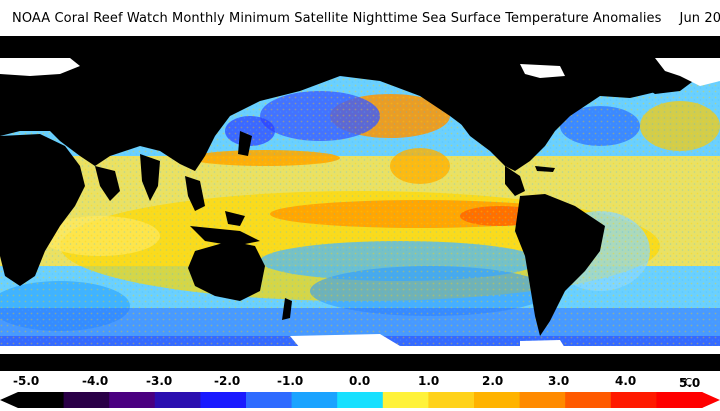  Describe the element at coordinates (429, 381) in the screenshot. I see `colorbar-tick: 1.0` at that location.